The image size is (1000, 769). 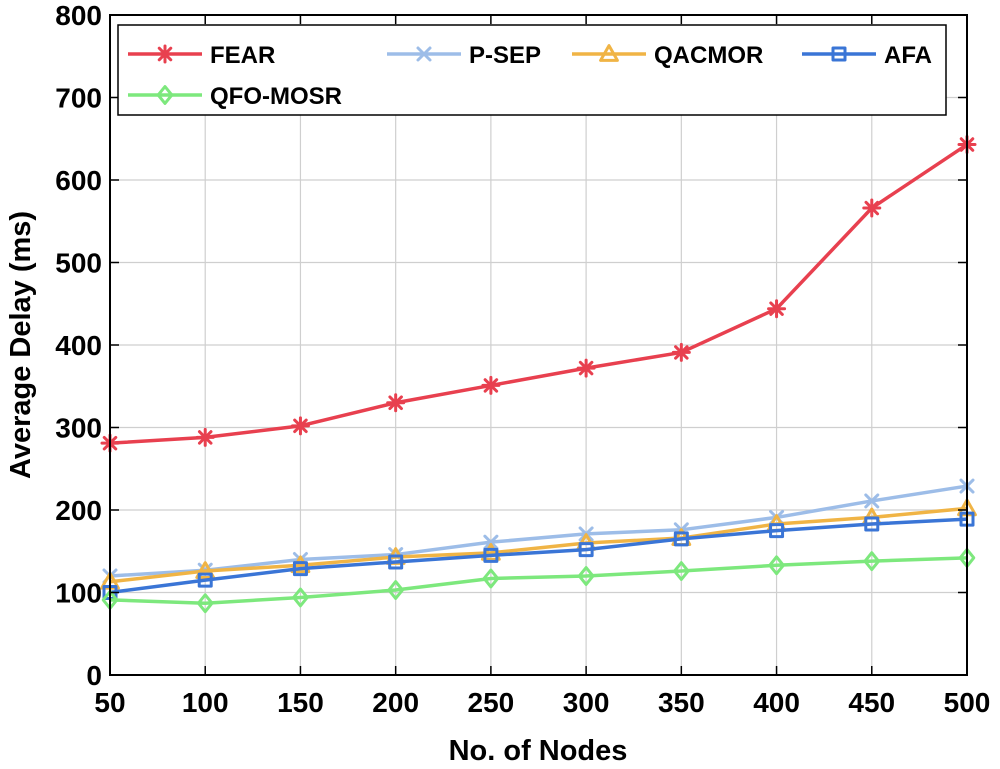 What do you see at coordinates (201, 55) in the screenshot?
I see `legend-entry-fear: FEAR` at bounding box center [201, 55].